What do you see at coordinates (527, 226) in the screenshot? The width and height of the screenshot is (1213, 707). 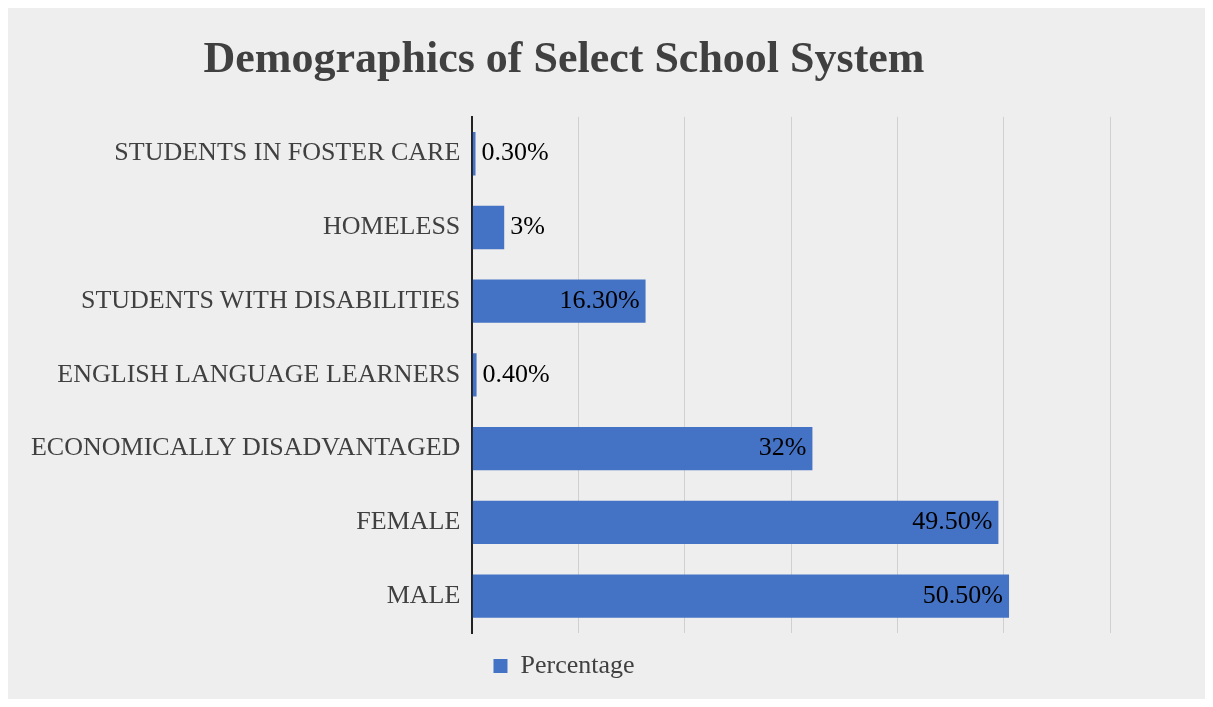 I see `data-label: 3%` at bounding box center [527, 226].